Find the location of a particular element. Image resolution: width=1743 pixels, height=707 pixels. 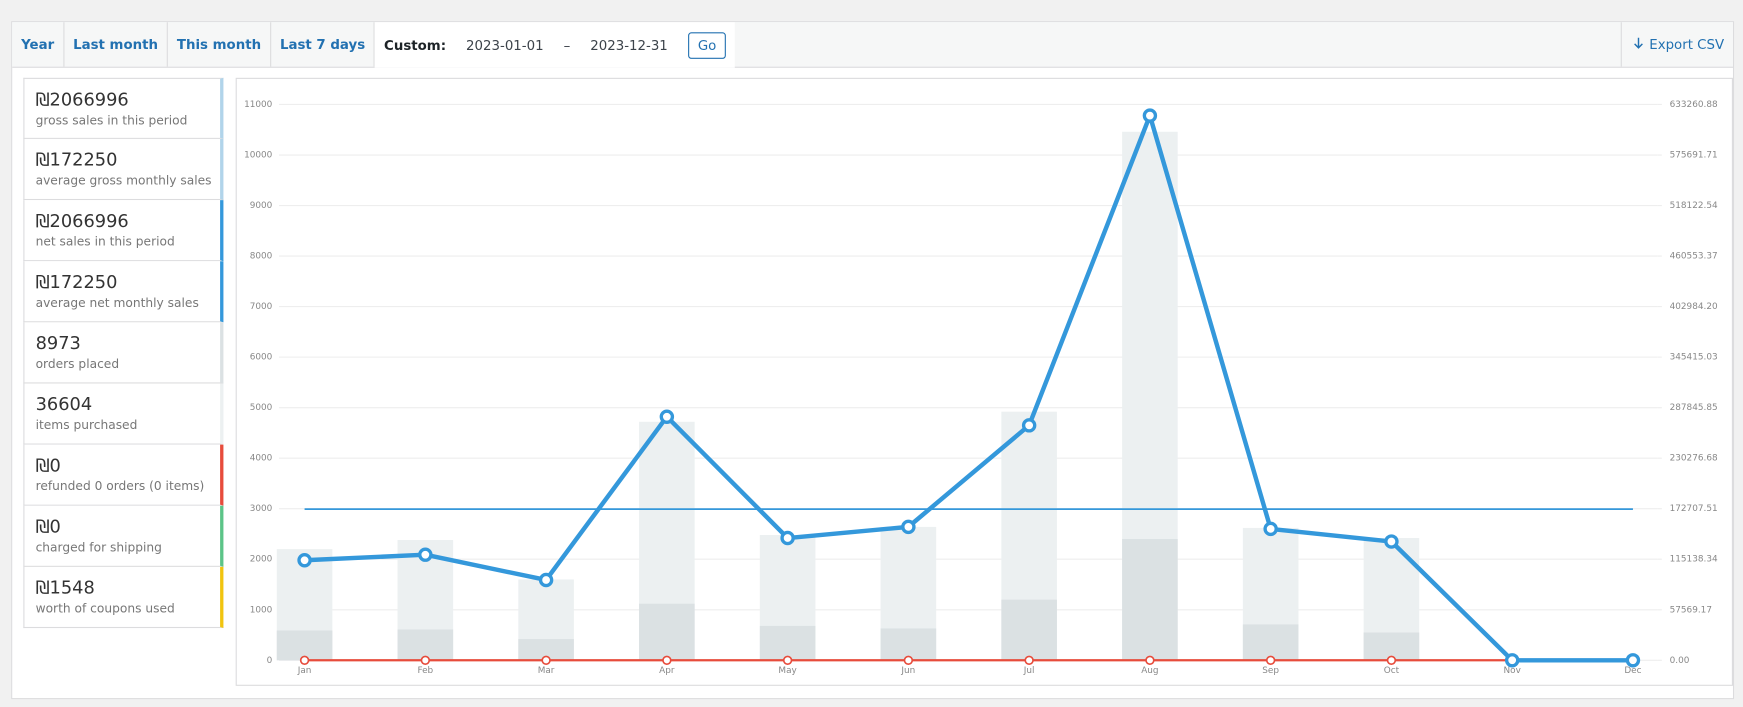

export-csv: Export CSV is located at coordinates (1676, 44).